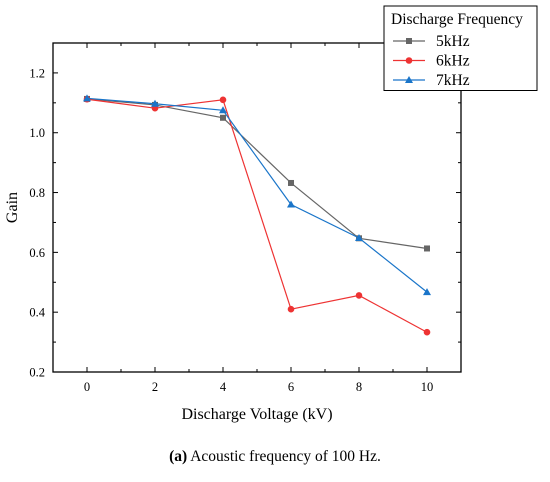 Image resolution: width=550 pixels, height=482 pixels. Describe the element at coordinates (256, 414) in the screenshot. I see `x-axis-title: Discharge Voltage (kV)` at that location.